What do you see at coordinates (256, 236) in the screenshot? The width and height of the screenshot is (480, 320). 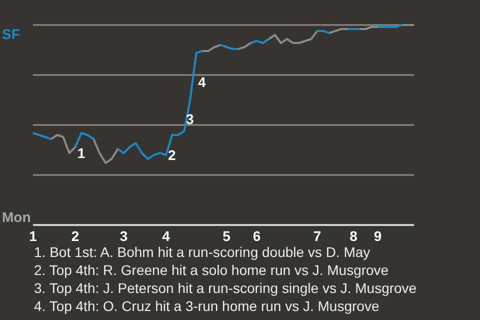 I see `x-tick-label: 6` at bounding box center [256, 236].